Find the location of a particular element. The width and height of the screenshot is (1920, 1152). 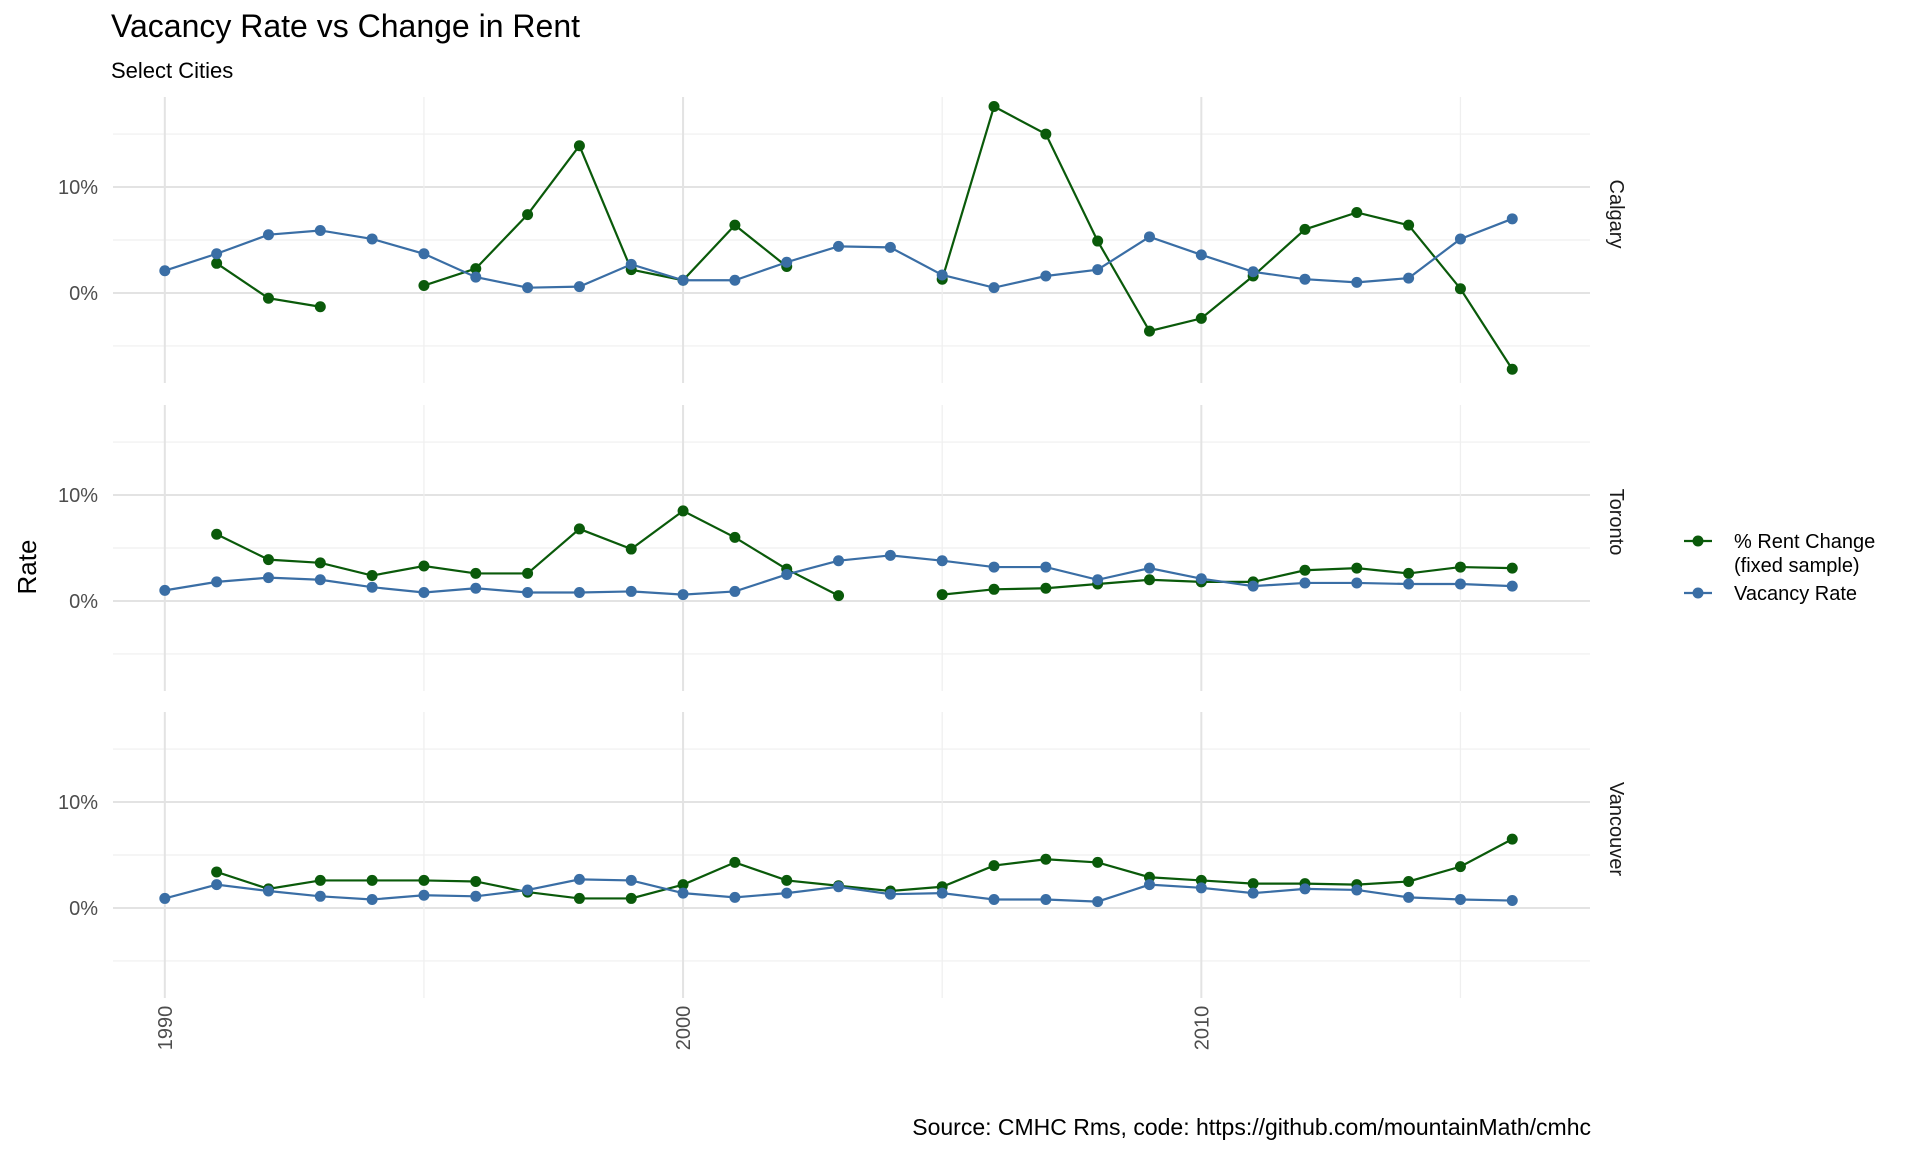

panel-label: Vancouver is located at coordinates (1616, 829).